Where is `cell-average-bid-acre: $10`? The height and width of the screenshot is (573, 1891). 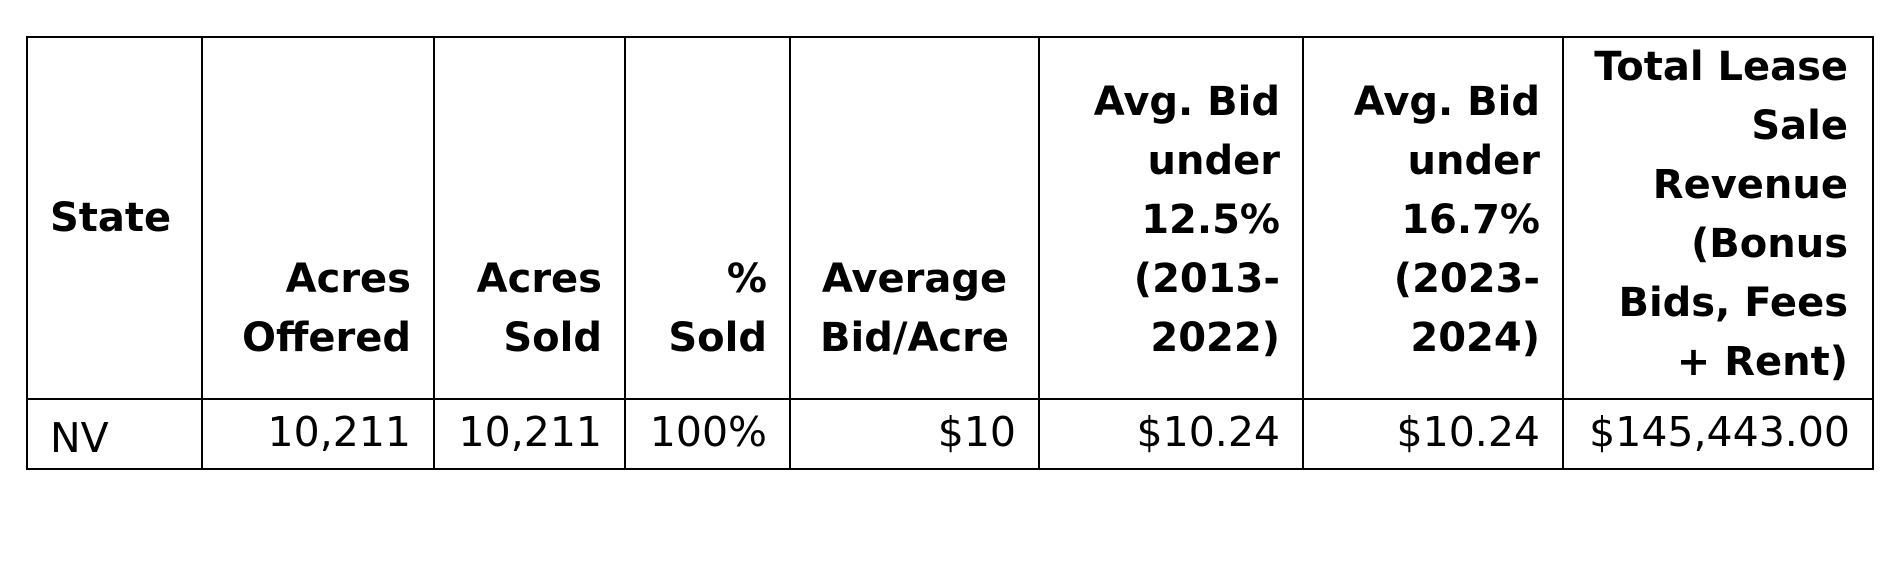 cell-average-bid-acre: $10 is located at coordinates (914, 434).